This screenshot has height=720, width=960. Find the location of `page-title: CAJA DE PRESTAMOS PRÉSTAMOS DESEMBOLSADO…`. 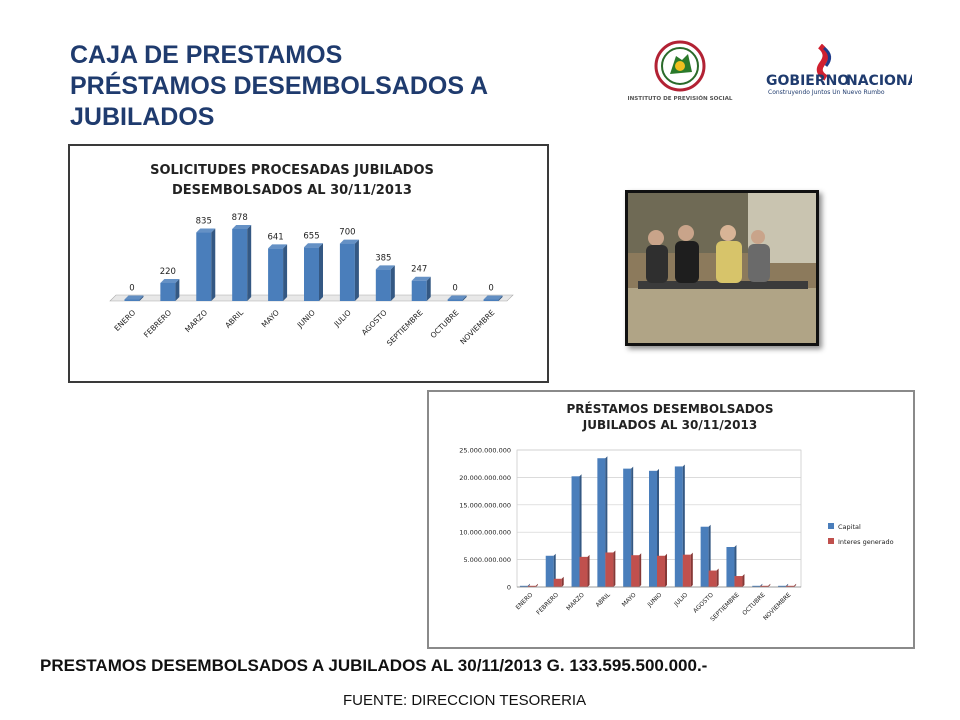

page-title: CAJA DE PRESTAMOS PRÉSTAMOS DESEMBOLSADO… is located at coordinates (330, 86).